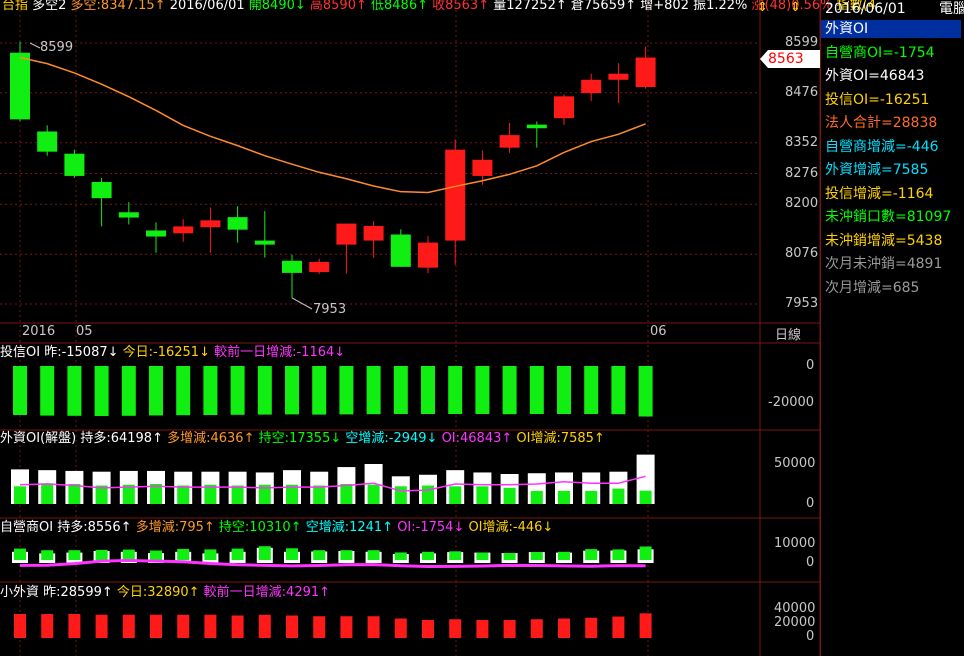 The height and width of the screenshot is (656, 964). What do you see at coordinates (795, 7) in the screenshot?
I see `scroll-down-icon: ⇕` at bounding box center [795, 7].